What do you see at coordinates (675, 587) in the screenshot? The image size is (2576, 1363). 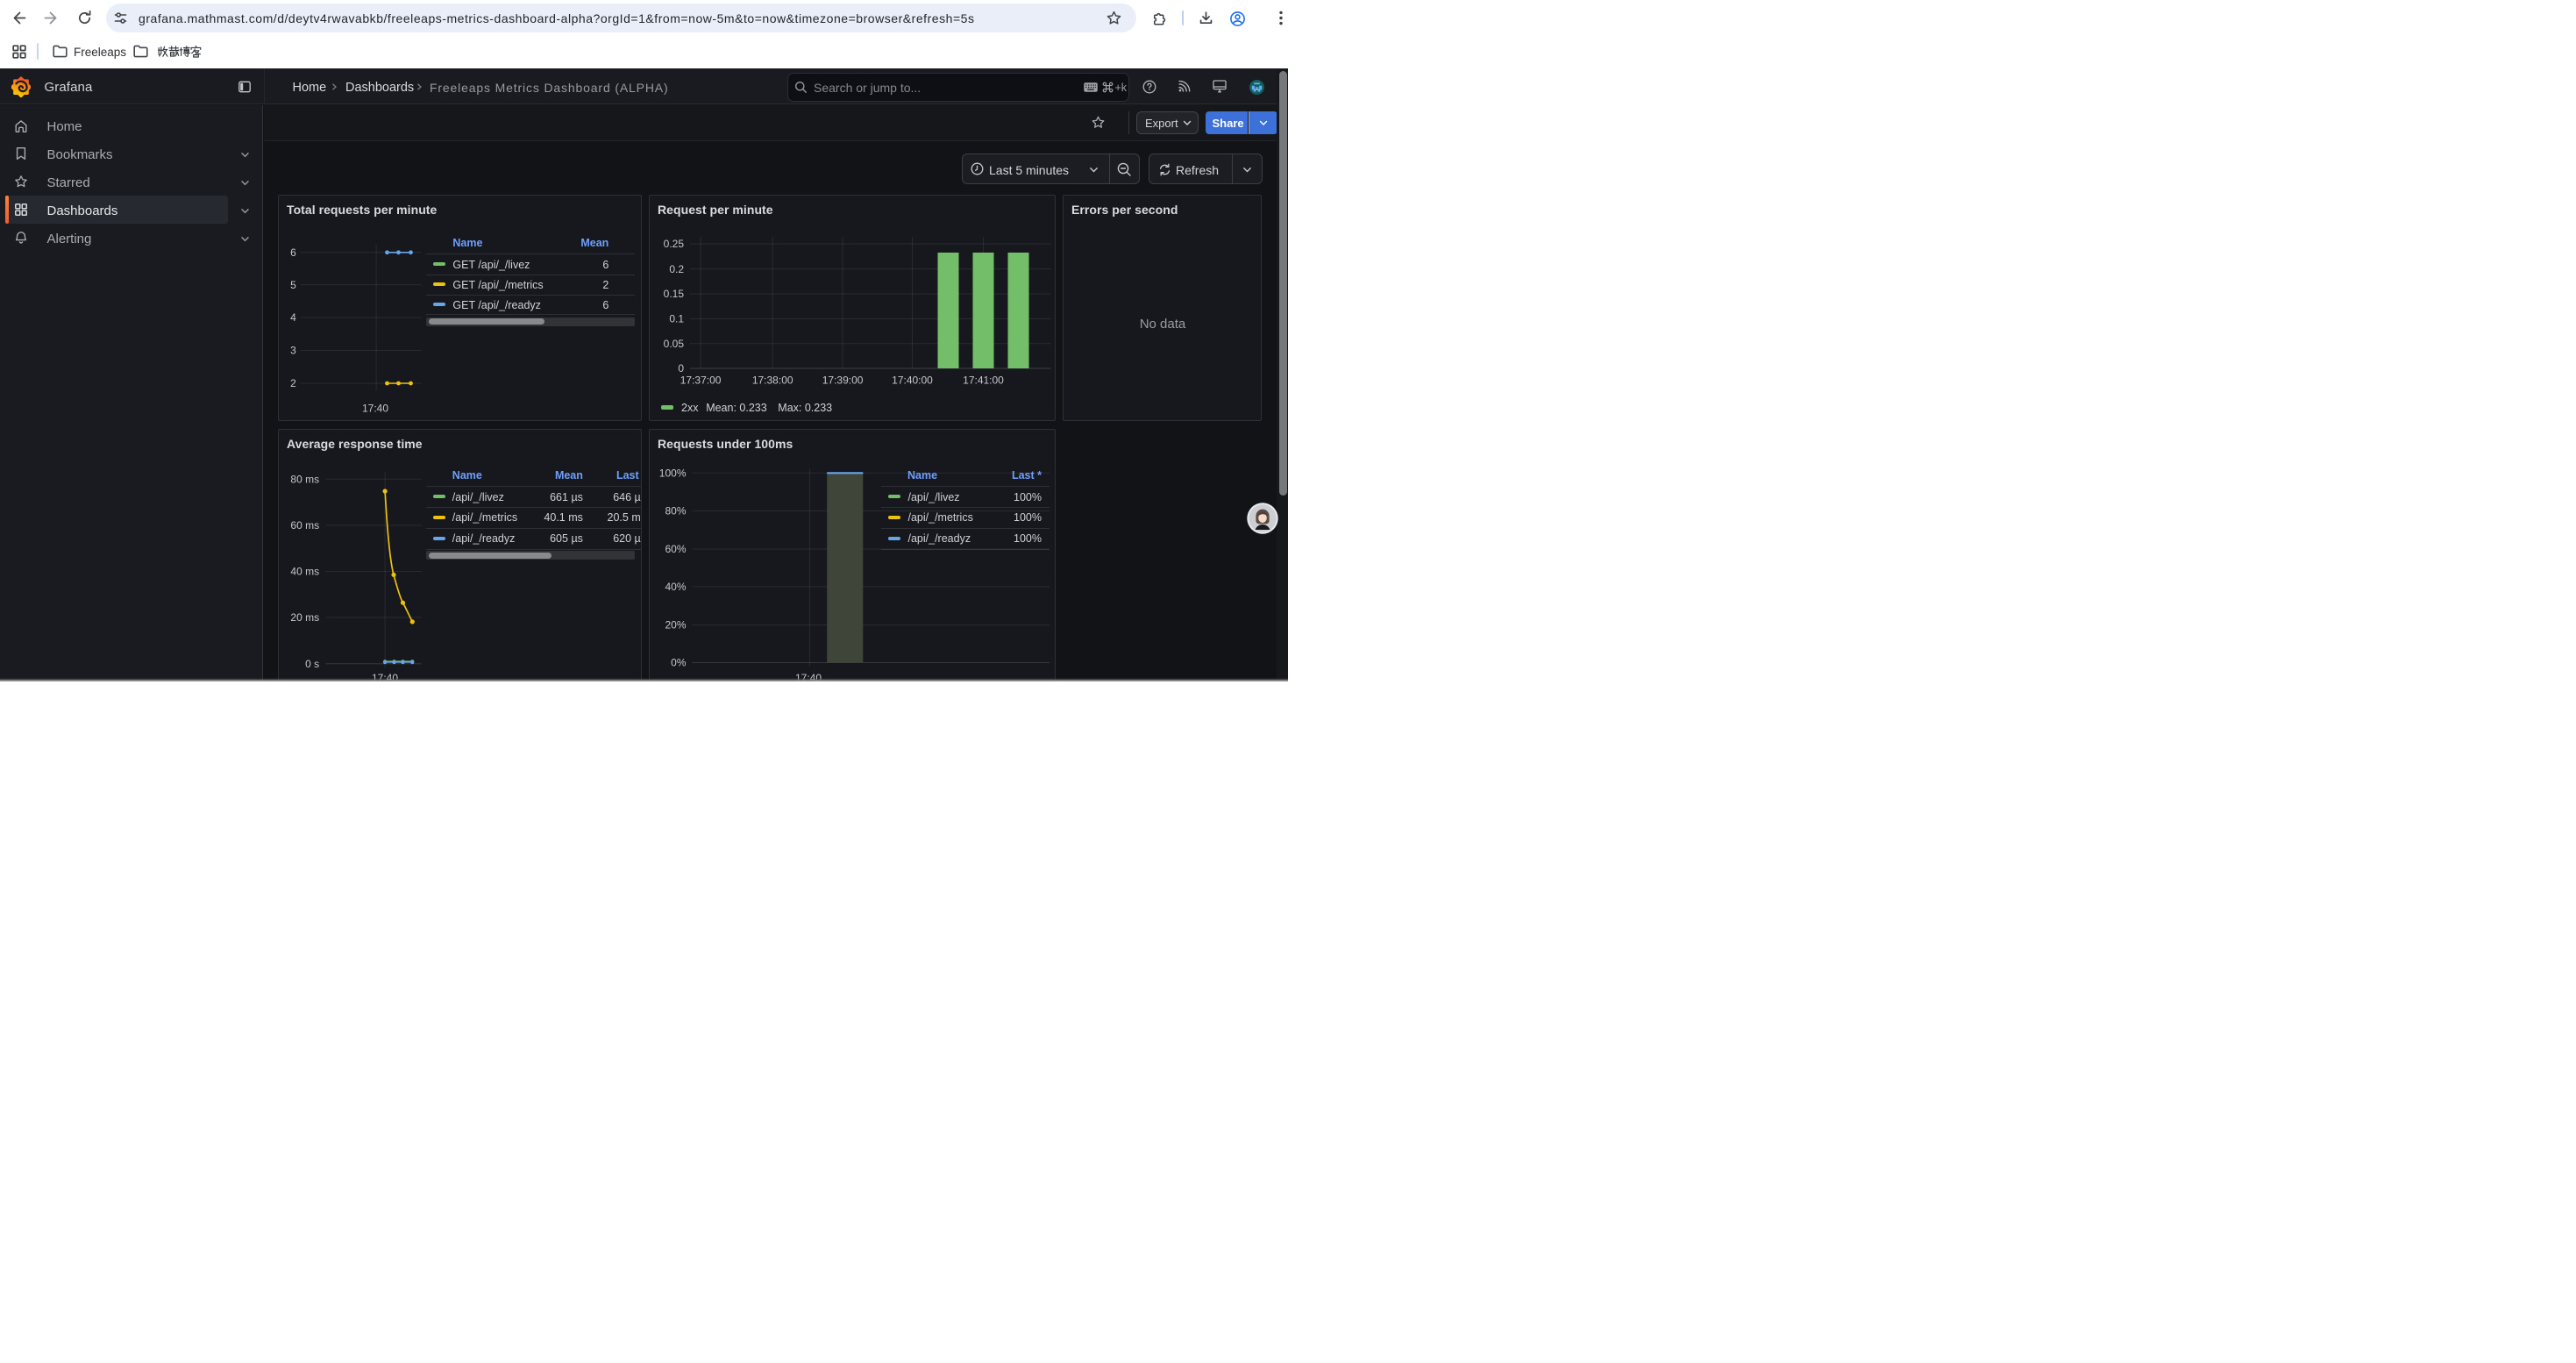 I see `svg-text: 40%` at bounding box center [675, 587].